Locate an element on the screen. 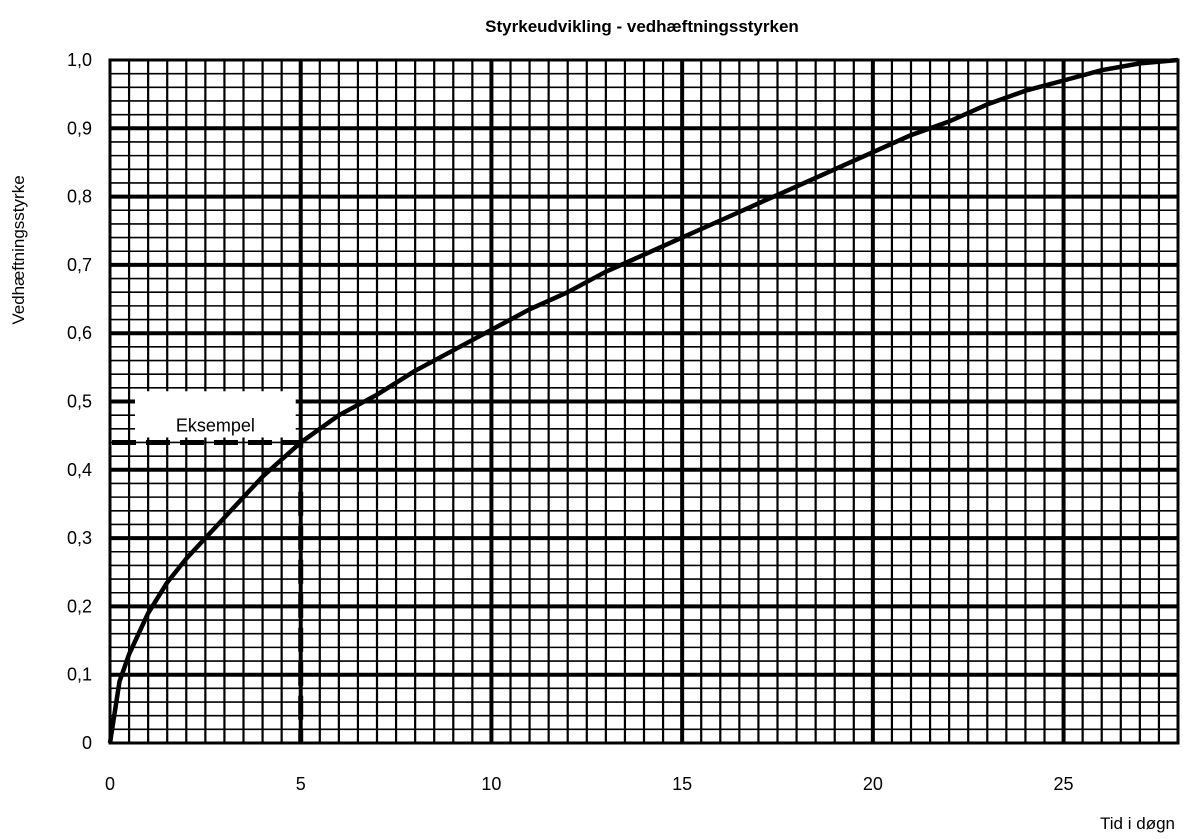  y-tick-label: 0,5 is located at coordinates (79, 402).